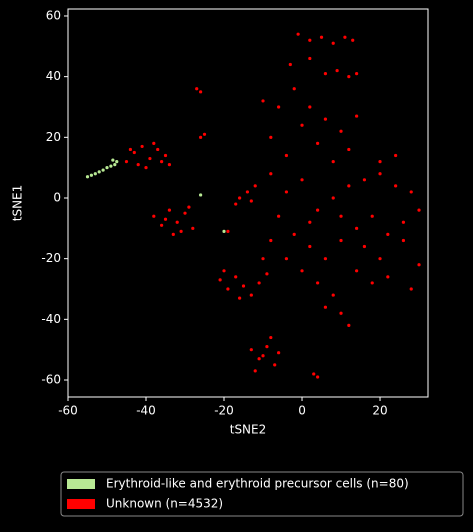 The width and height of the screenshot is (473, 532). What do you see at coordinates (164, 504) in the screenshot?
I see `legend-label: Unknown (n=4532)` at bounding box center [164, 504].